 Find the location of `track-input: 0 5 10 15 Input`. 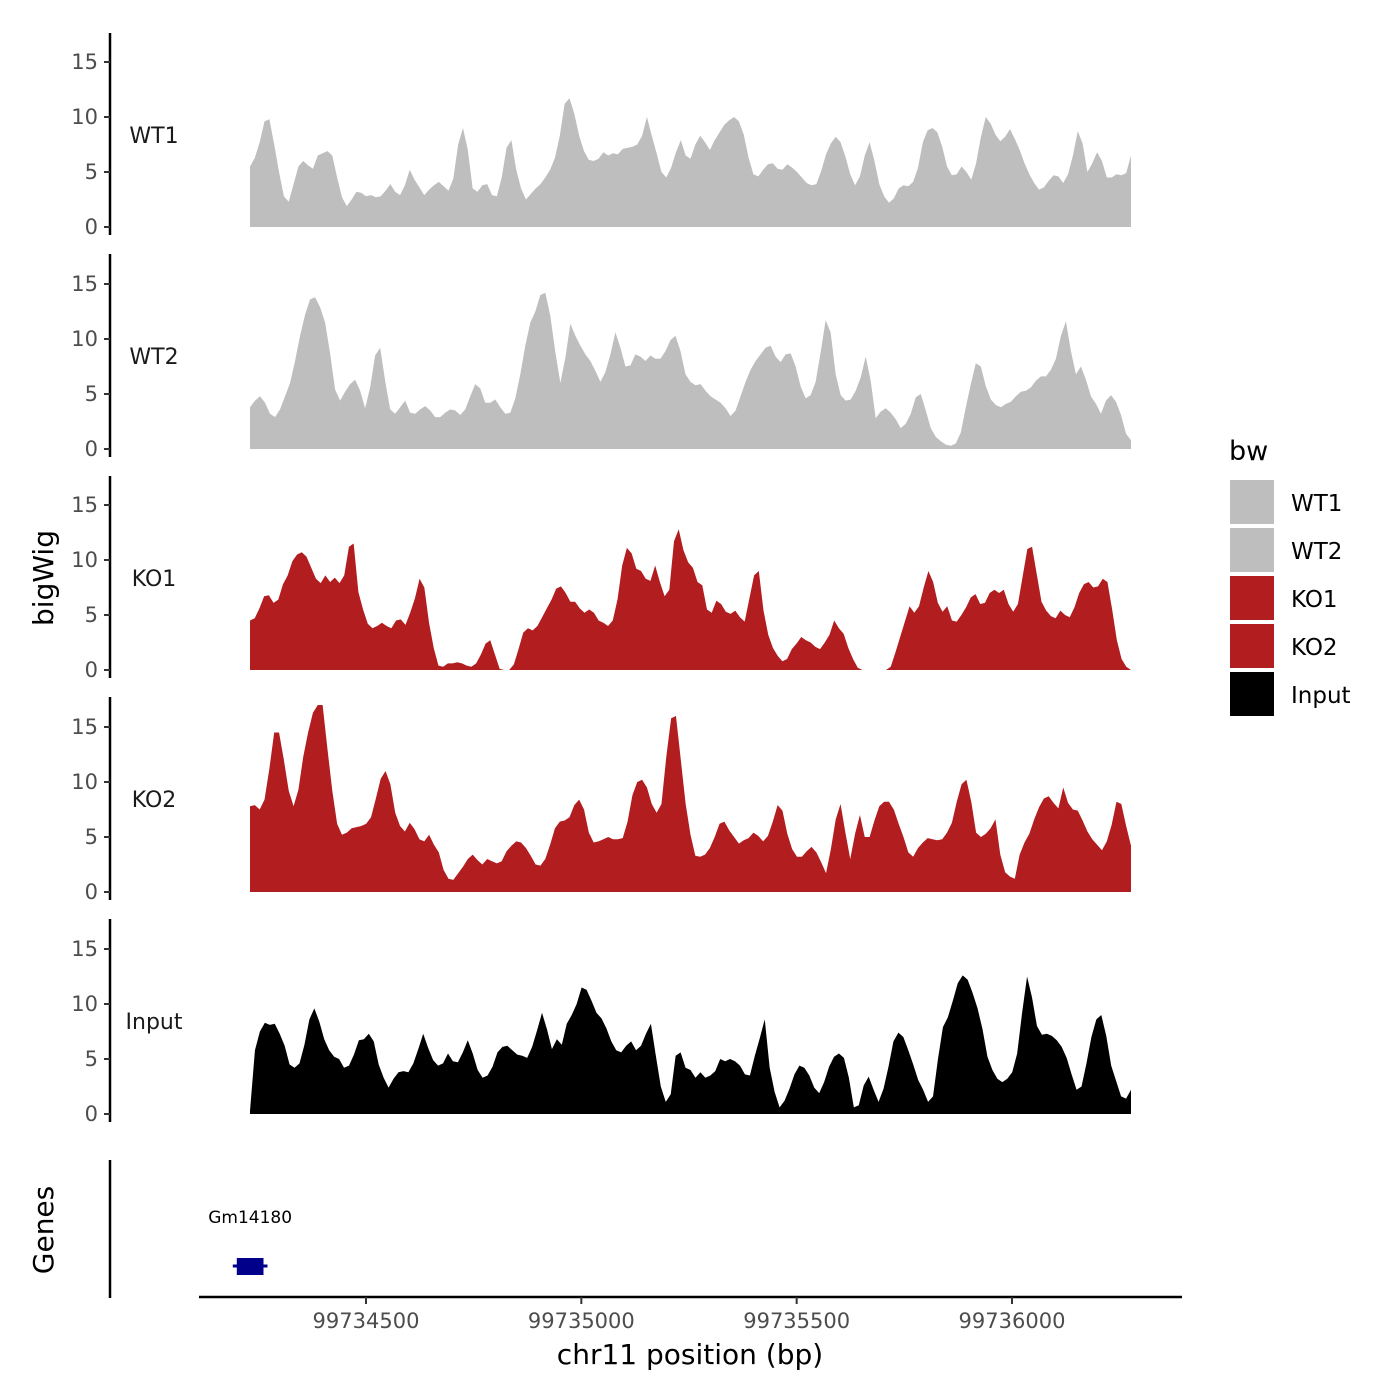

track-input: 0 5 10 15 Input is located at coordinates (601, 1022).